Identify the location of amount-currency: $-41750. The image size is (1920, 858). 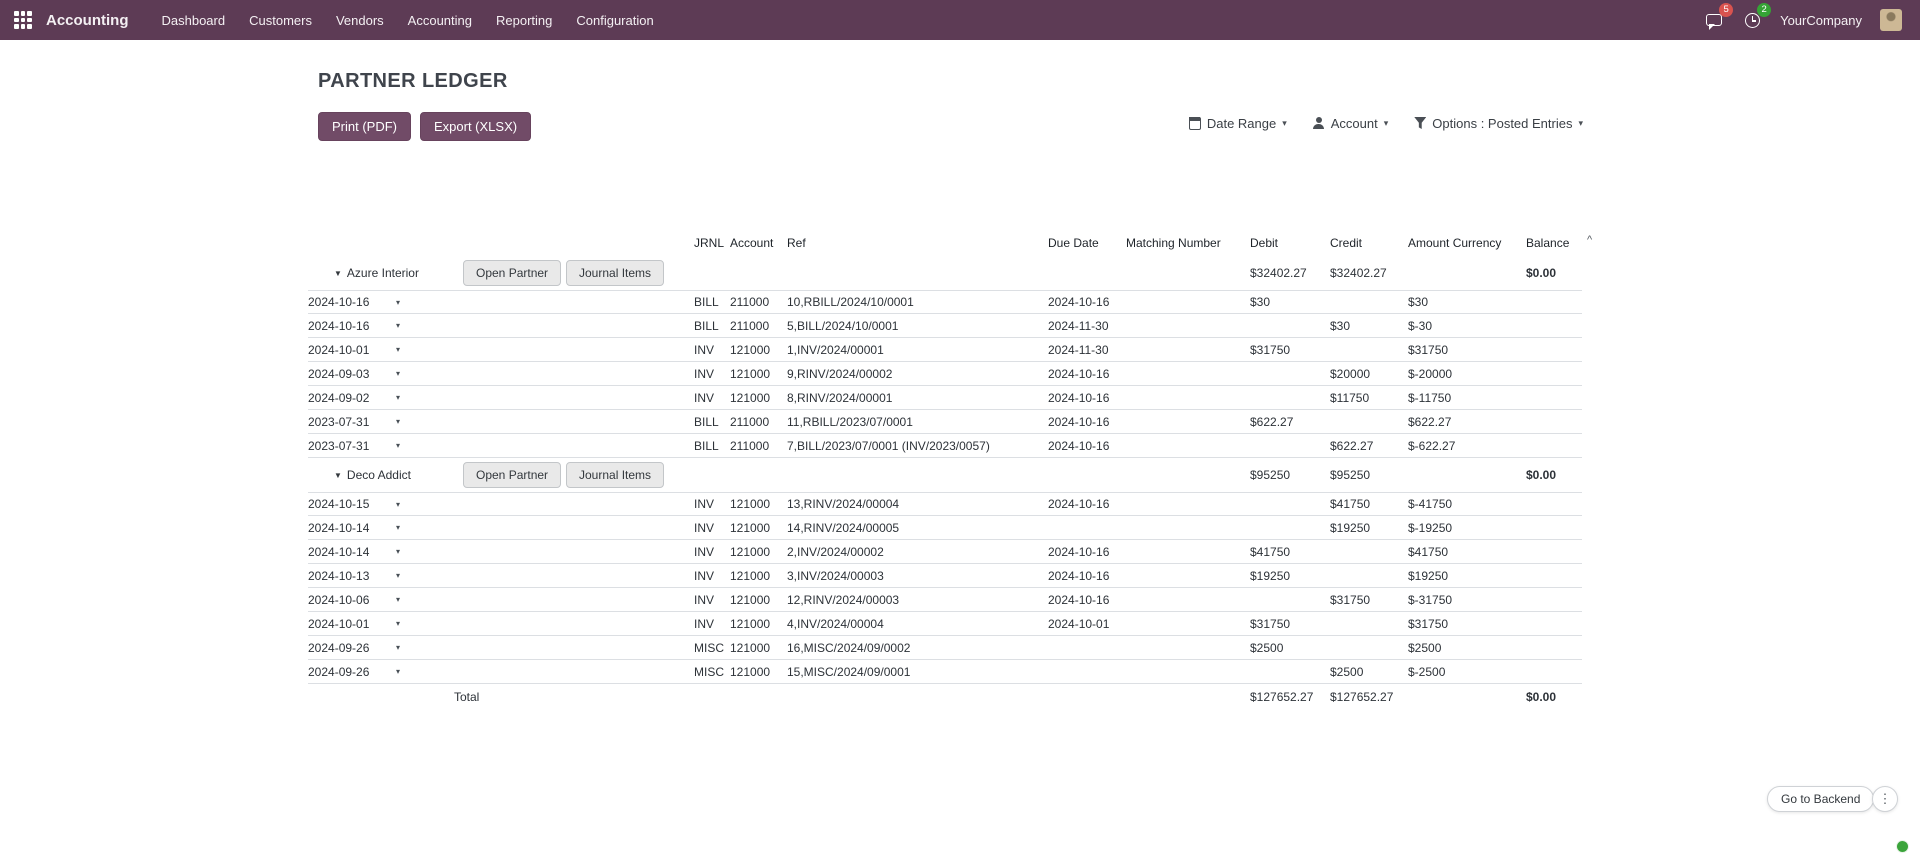
(1430, 504).